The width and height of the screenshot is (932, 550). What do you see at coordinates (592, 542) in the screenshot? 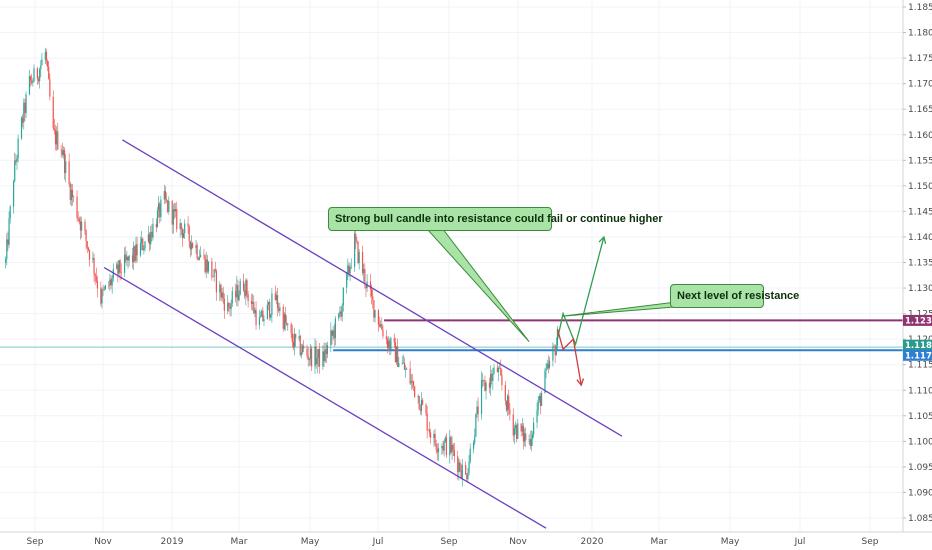
I see `time-tick-label: 2020` at bounding box center [592, 542].